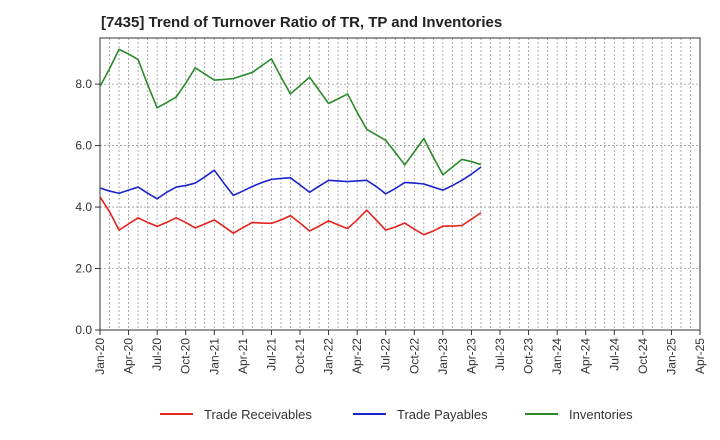 This screenshot has height=440, width=720. Describe the element at coordinates (83, 207) in the screenshot. I see `y-tick-label: 4.0` at that location.